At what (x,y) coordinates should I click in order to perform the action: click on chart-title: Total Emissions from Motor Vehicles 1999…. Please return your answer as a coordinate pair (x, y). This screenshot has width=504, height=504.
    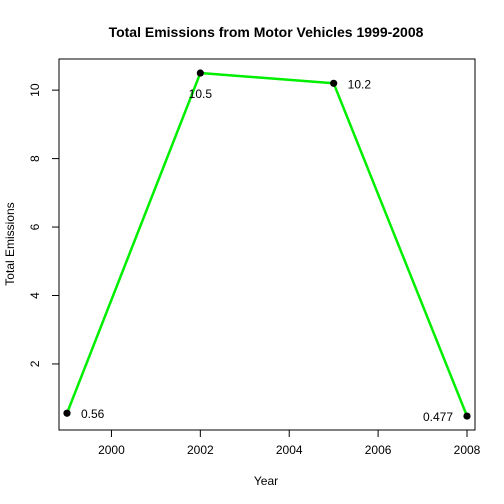
    Looking at the image, I should click on (266, 32).